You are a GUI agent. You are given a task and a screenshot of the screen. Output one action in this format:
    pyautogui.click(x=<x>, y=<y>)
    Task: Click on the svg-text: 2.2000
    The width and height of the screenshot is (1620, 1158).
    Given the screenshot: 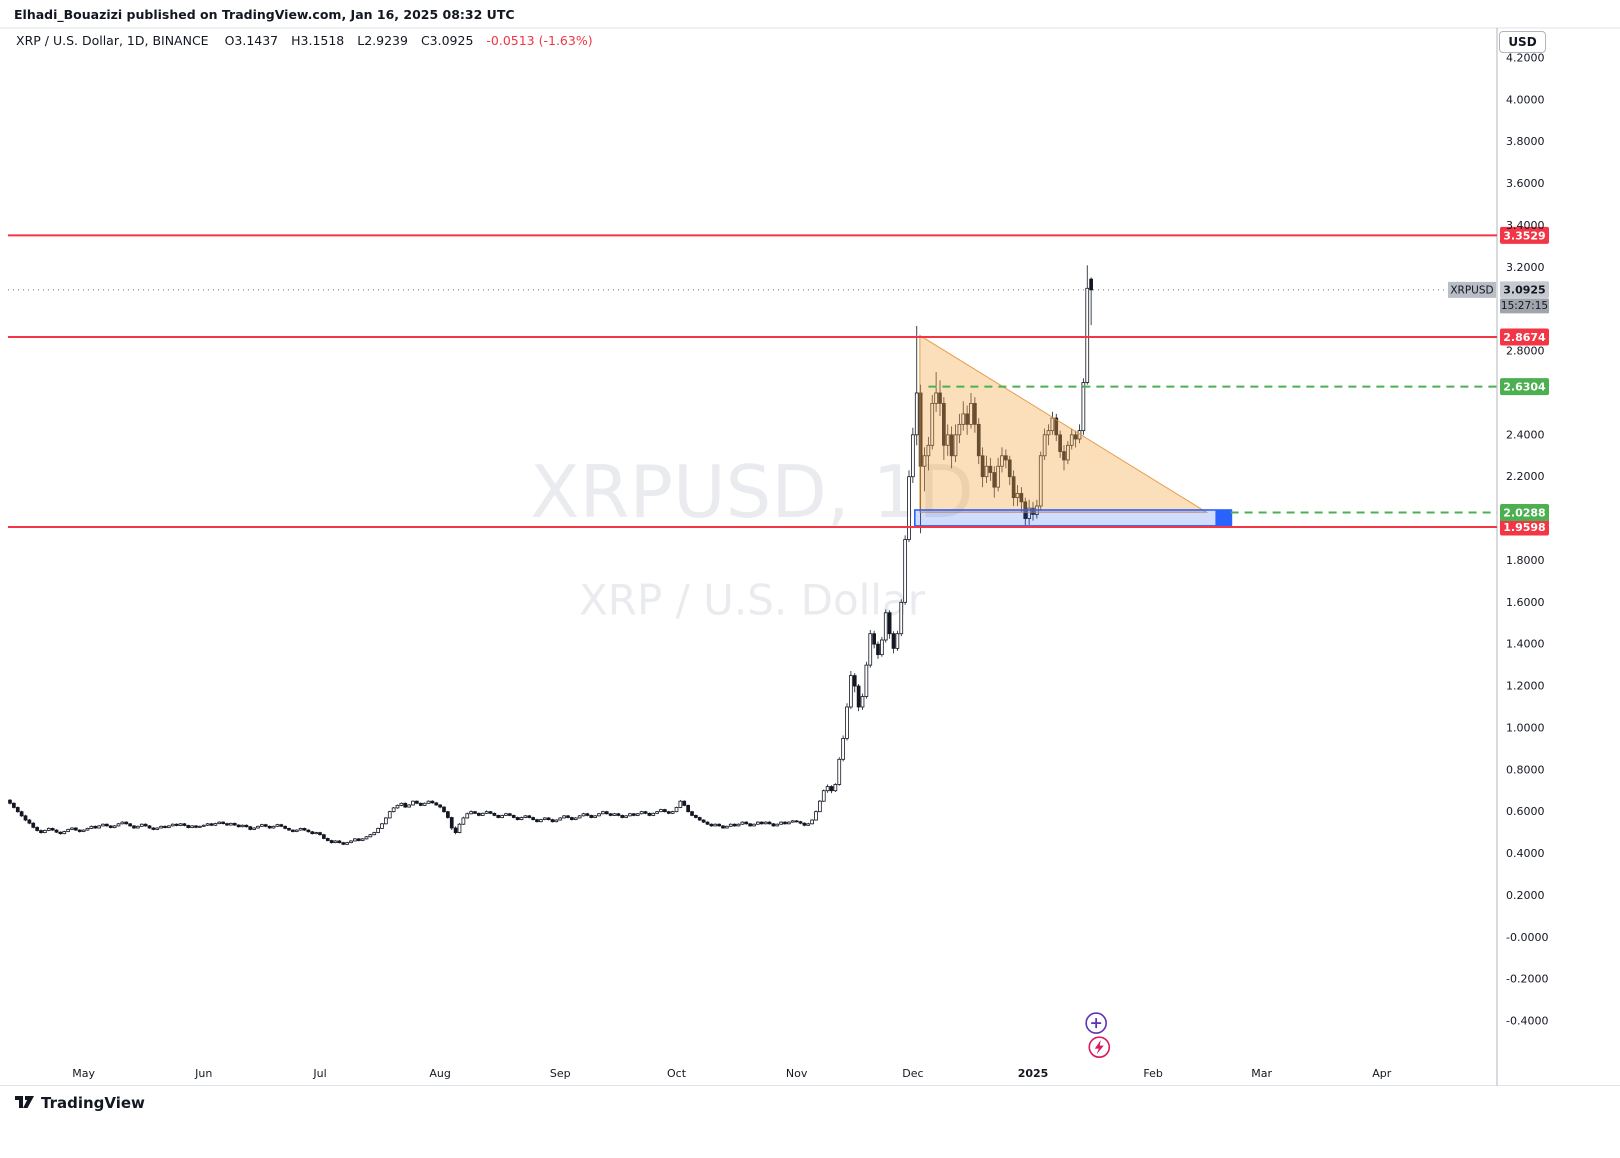 What is the action you would take?
    pyautogui.click(x=1525, y=476)
    